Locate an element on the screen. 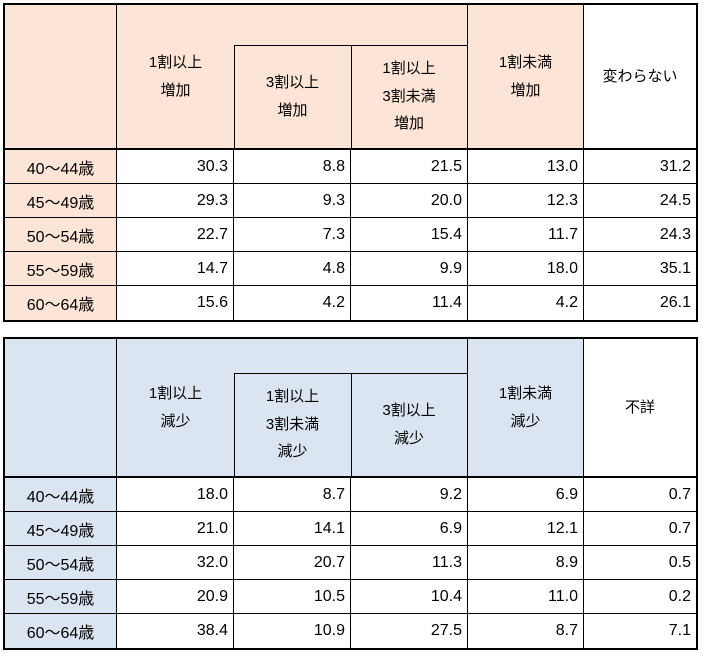  value-cell: 22.7 is located at coordinates (175, 234).